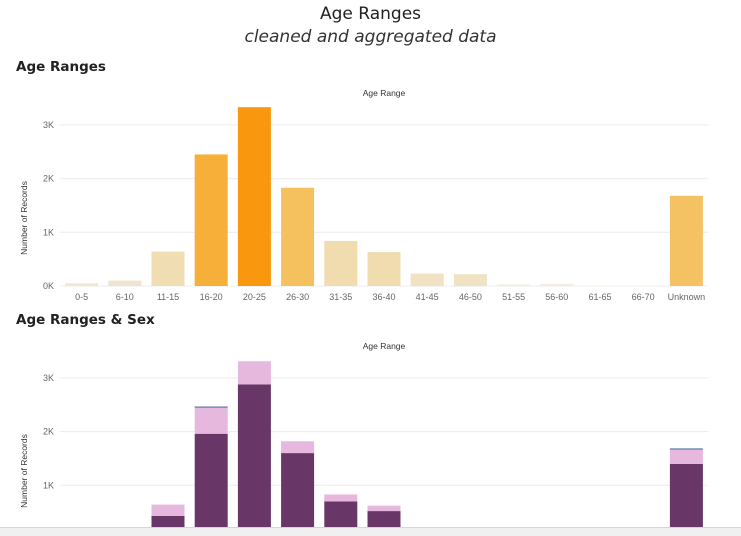 The height and width of the screenshot is (536, 741). I want to click on chart1-title: Age Ranges, so click(61, 67).